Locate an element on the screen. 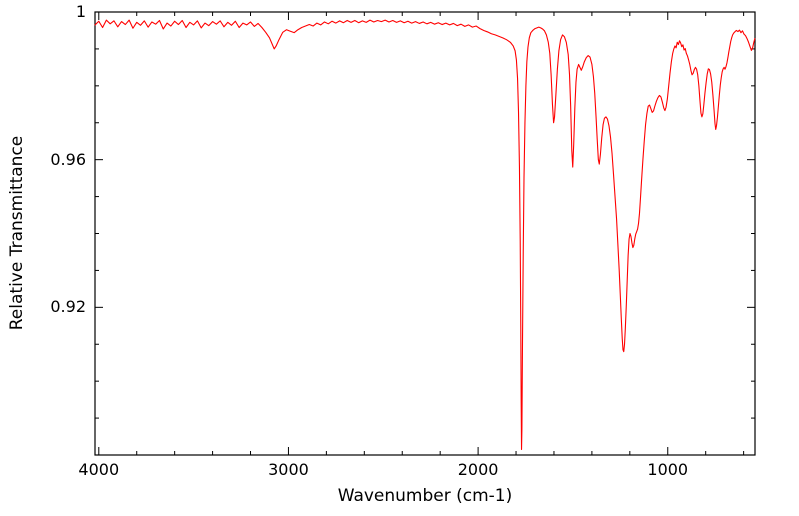 This screenshot has width=799, height=516. x-tick-label: 2000 is located at coordinates (478, 469).